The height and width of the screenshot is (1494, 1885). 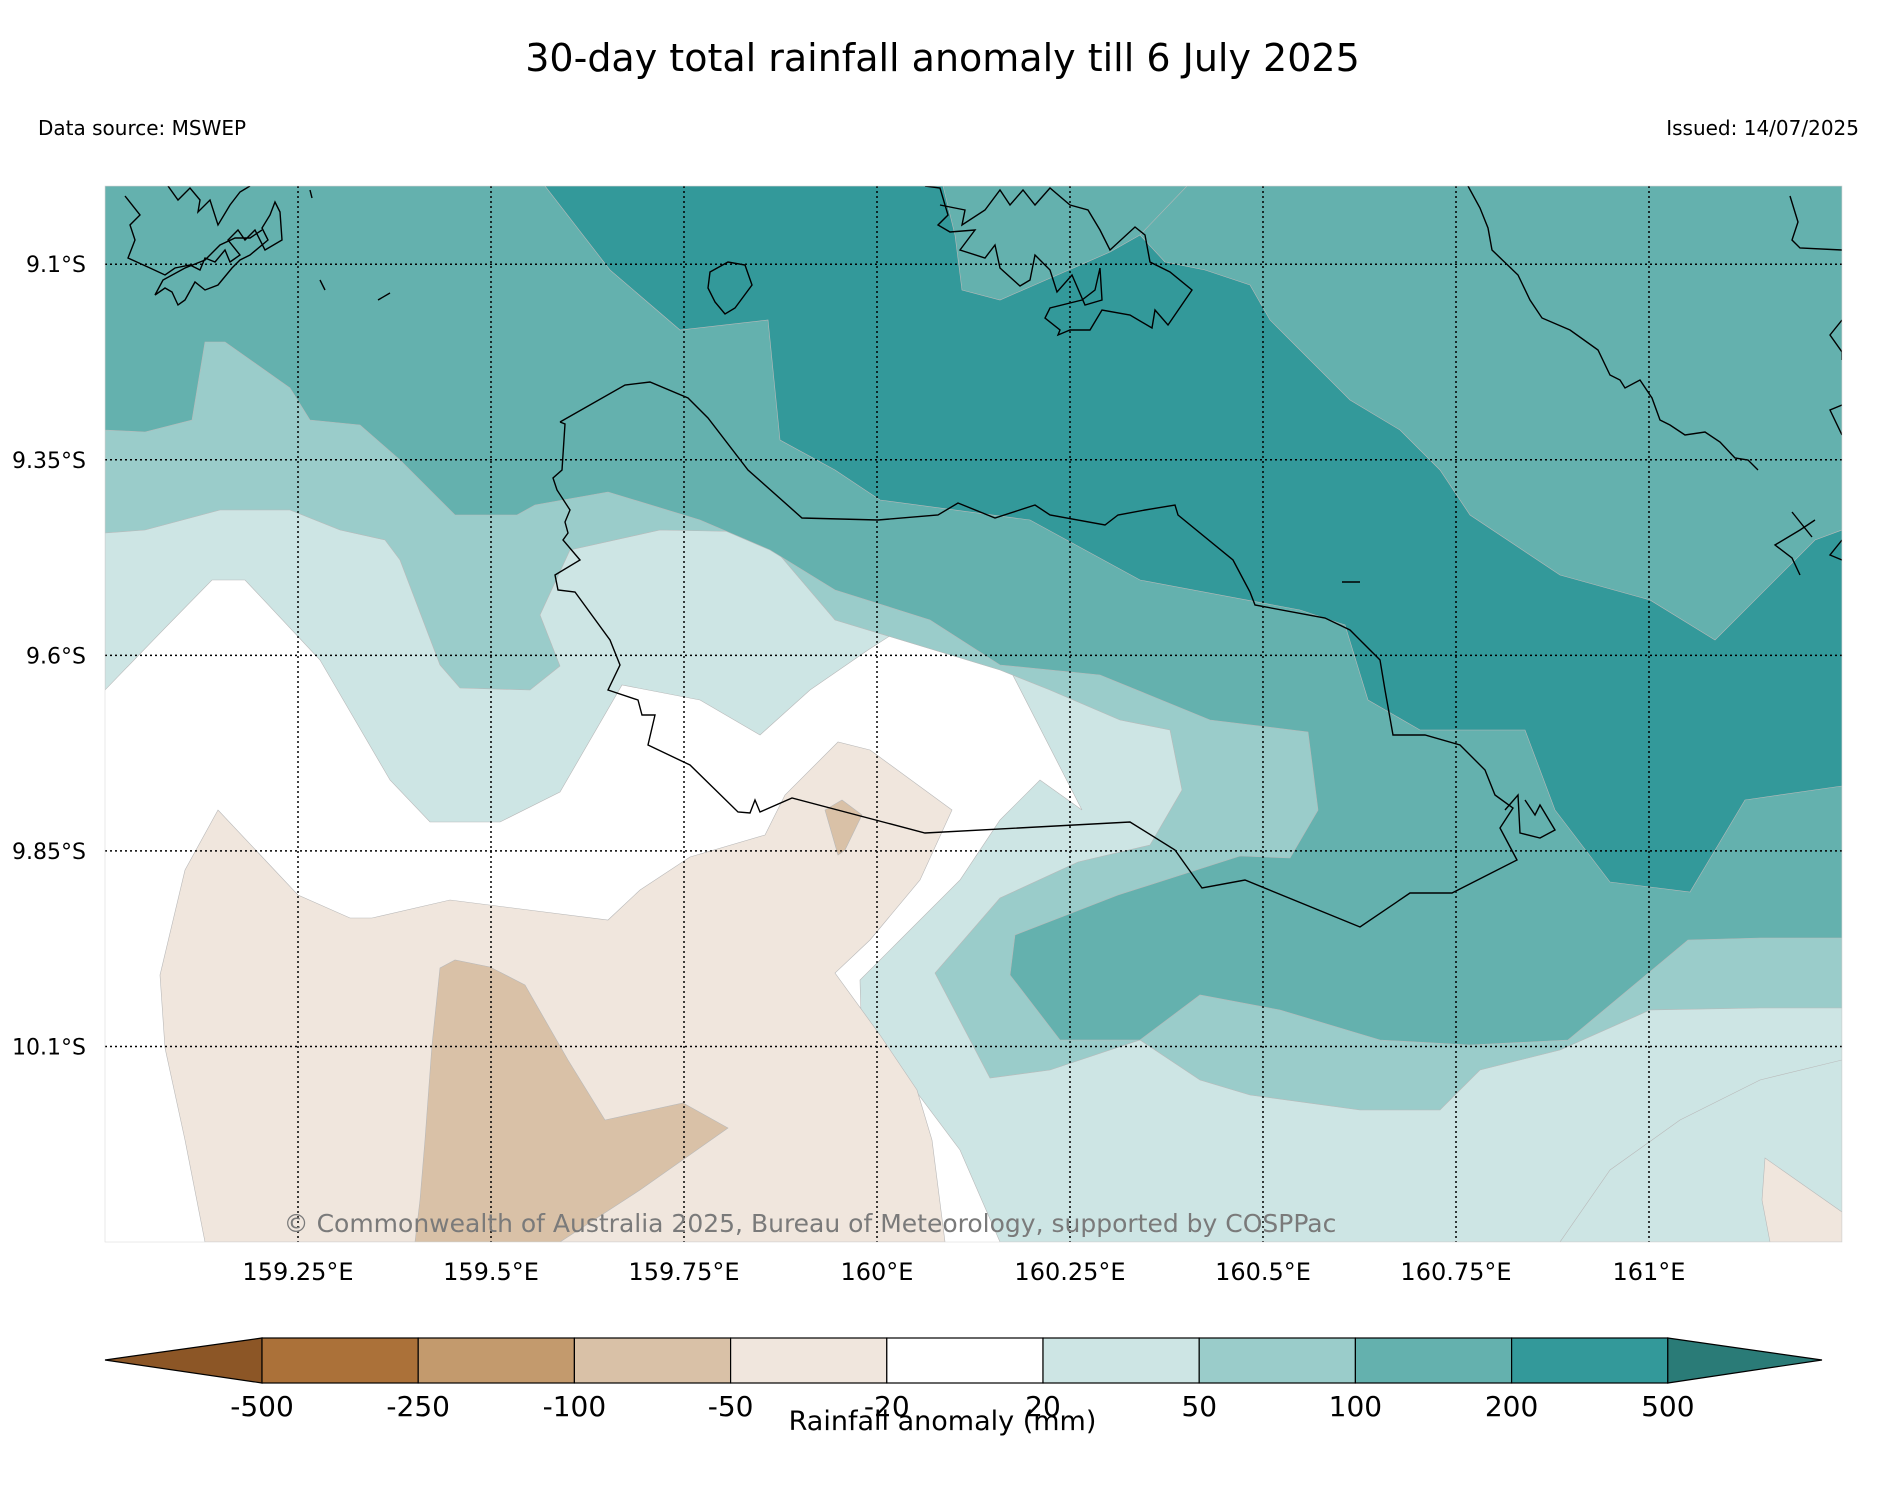 What do you see at coordinates (1649, 1272) in the screenshot?
I see `lon-tick-label: 161°E` at bounding box center [1649, 1272].